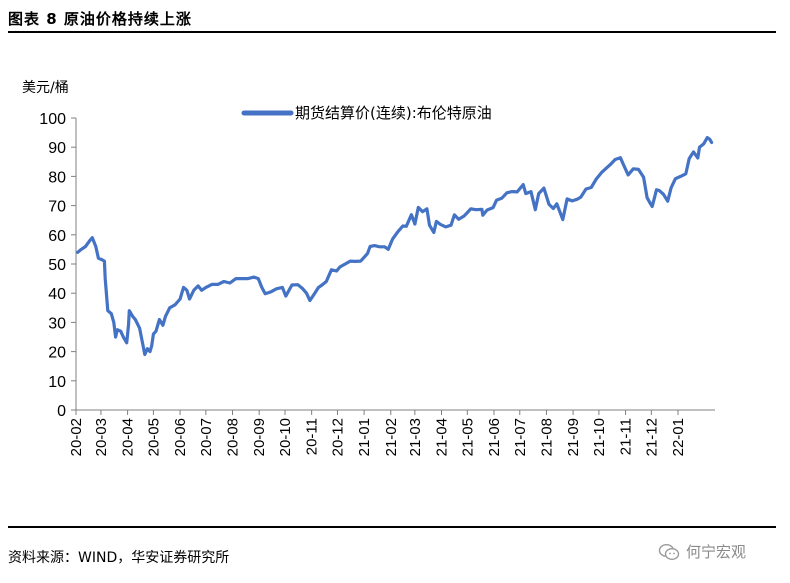  I want to click on x-tick-label: 20-02, so click(76, 437).